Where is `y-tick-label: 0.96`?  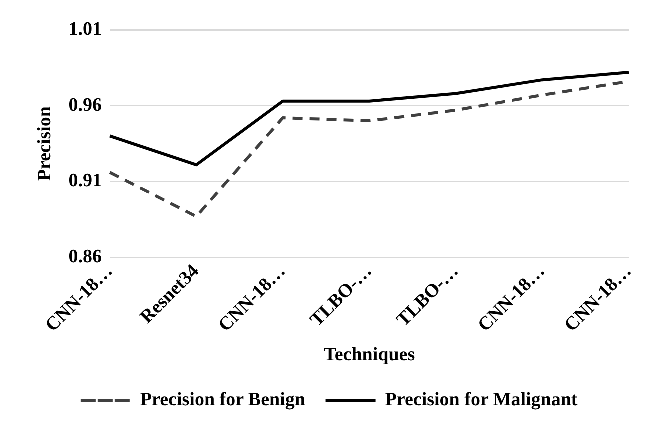 y-tick-label: 0.96 is located at coordinates (85, 105).